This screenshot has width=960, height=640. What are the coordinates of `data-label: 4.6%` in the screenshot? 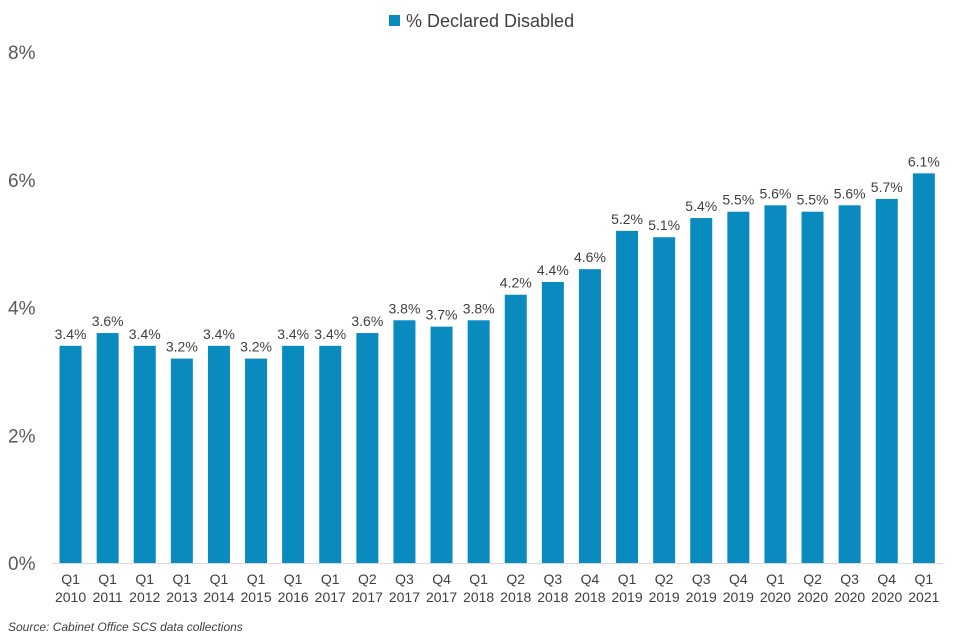 It's located at (590, 257).